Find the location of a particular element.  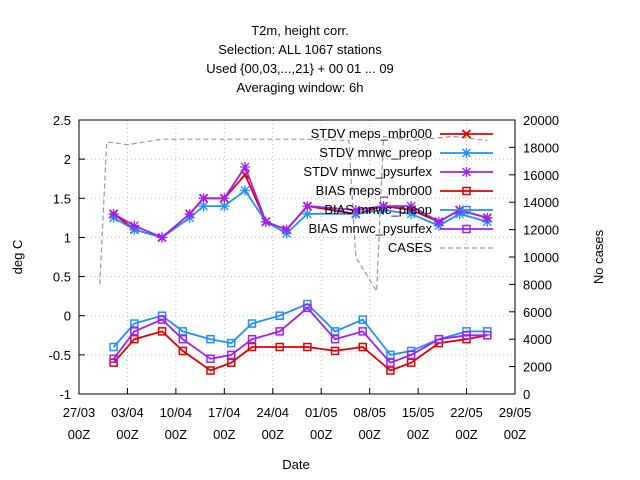

legend-label: BIAS mnwc_pysurfex is located at coordinates (370, 228).